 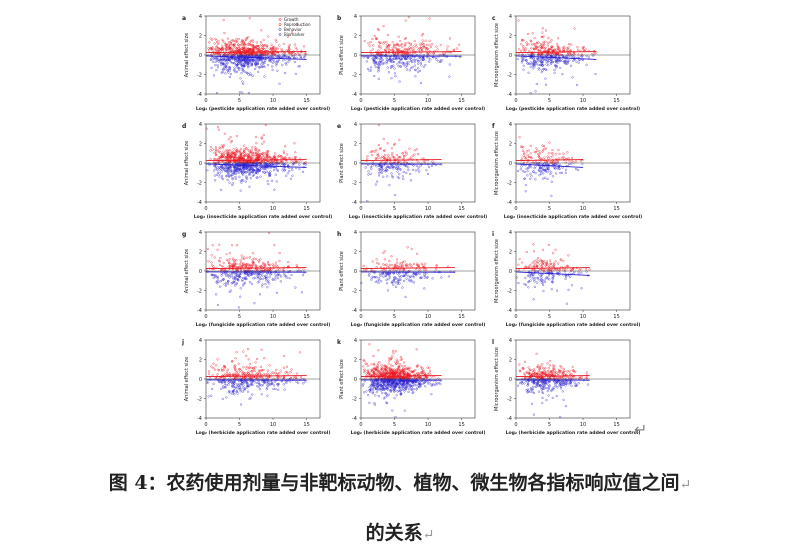 What do you see at coordinates (293, 29) in the screenshot?
I see `legend-label: Behavior` at bounding box center [293, 29].